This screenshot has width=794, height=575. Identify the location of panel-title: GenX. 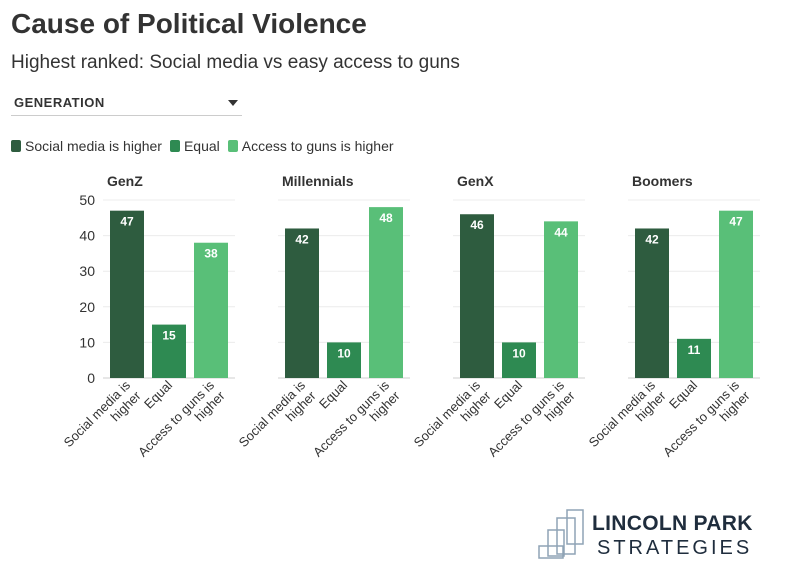
(475, 181).